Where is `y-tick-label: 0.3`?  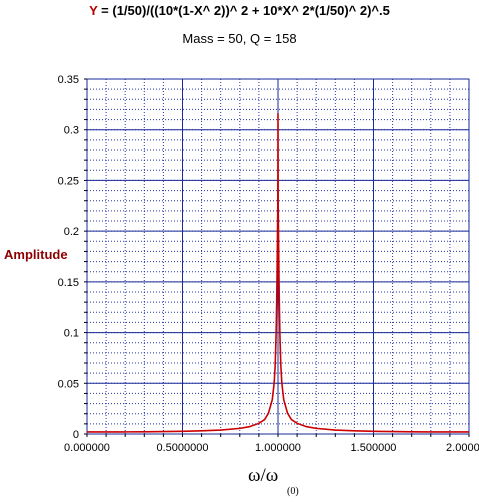 y-tick-label: 0.3 is located at coordinates (71, 131).